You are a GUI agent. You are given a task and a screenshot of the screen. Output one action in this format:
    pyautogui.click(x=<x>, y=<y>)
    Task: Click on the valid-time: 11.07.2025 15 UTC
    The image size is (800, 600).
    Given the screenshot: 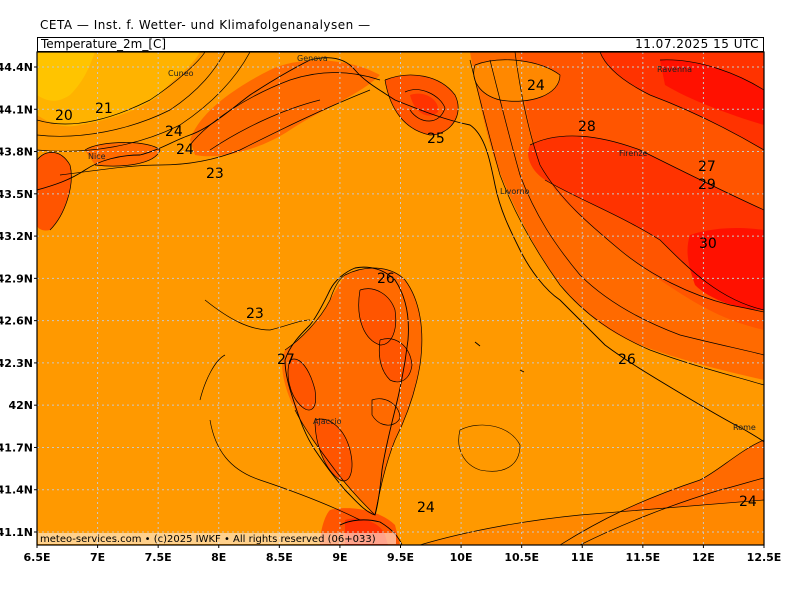 What is the action you would take?
    pyautogui.click(x=697, y=44)
    